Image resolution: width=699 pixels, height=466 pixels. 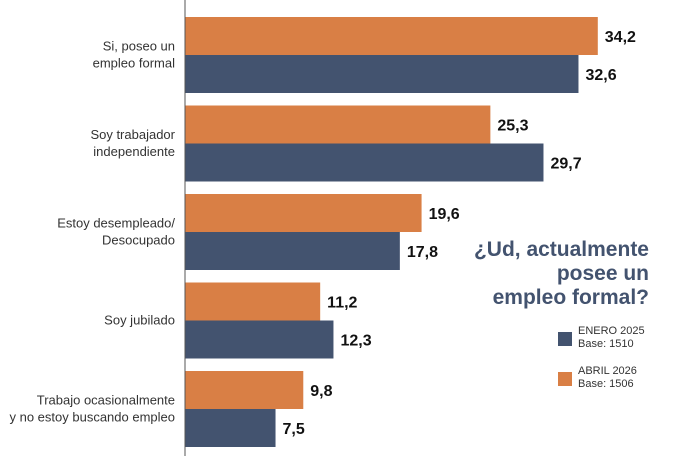 What do you see at coordinates (139, 320) in the screenshot?
I see `category-label: Soy jubilado` at bounding box center [139, 320].